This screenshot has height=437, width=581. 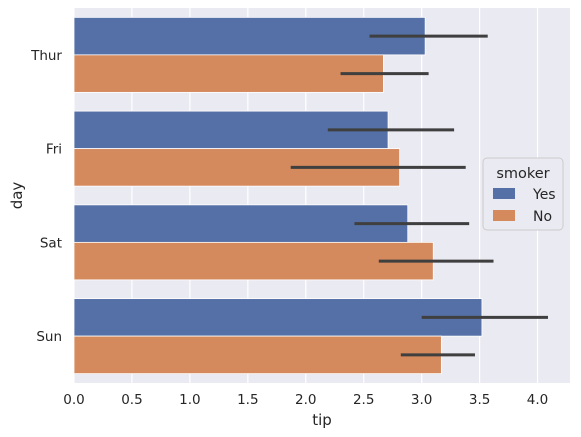 What do you see at coordinates (523, 194) in the screenshot?
I see `legend: smoker Yes No` at bounding box center [523, 194].